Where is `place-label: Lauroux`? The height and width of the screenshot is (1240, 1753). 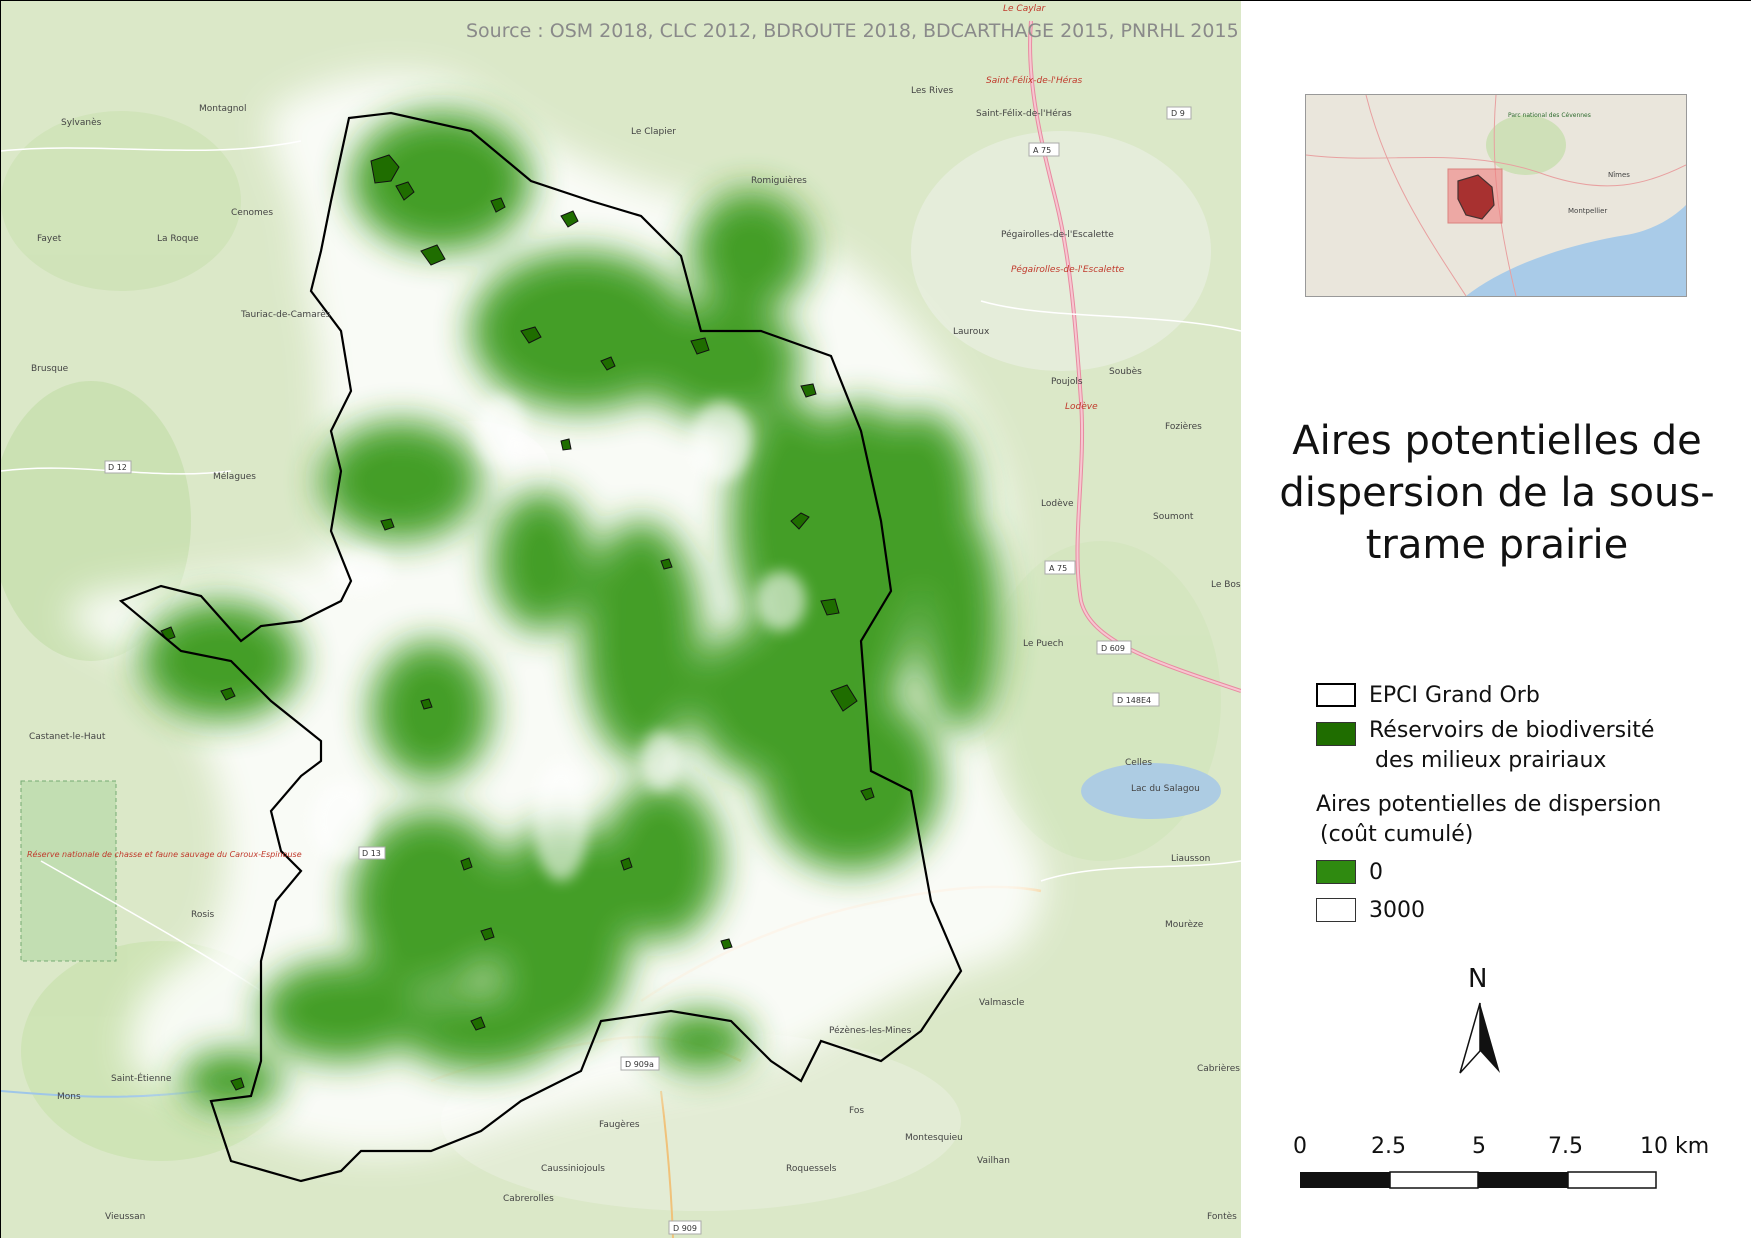 place-label: Lauroux is located at coordinates (971, 332).